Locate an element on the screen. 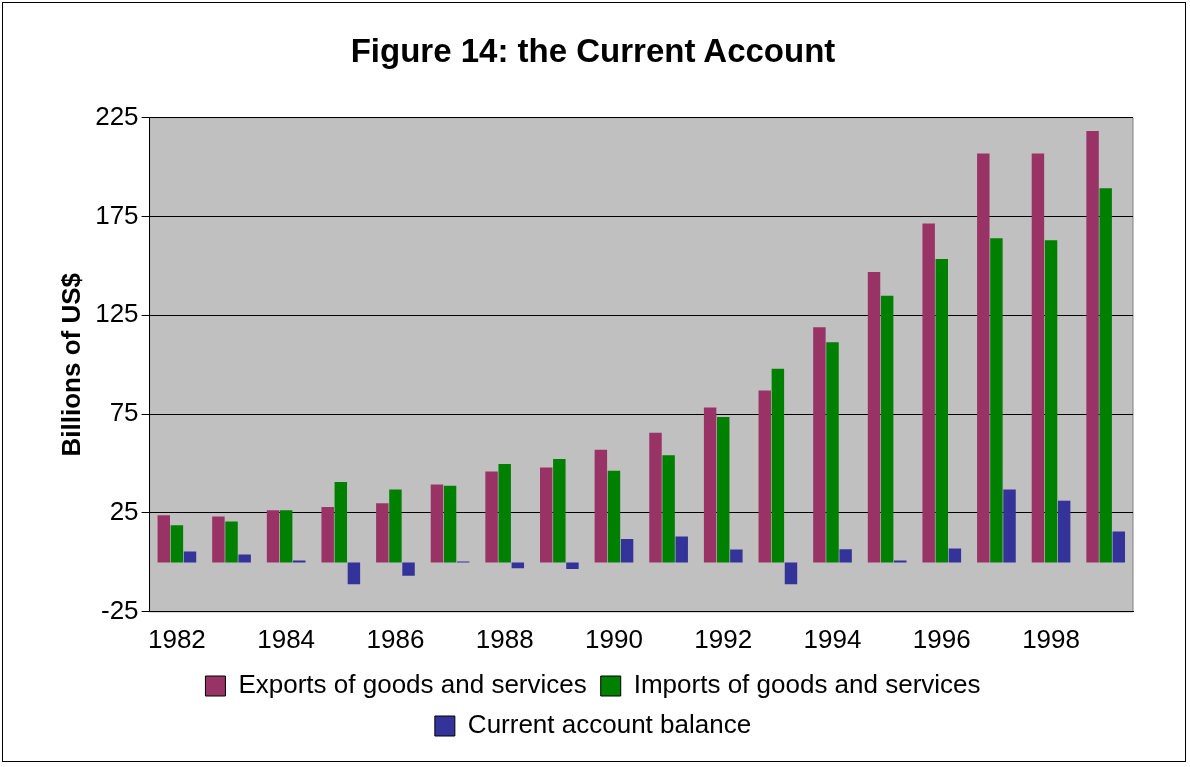  y-tick-label: 125 is located at coordinates (117, 313).